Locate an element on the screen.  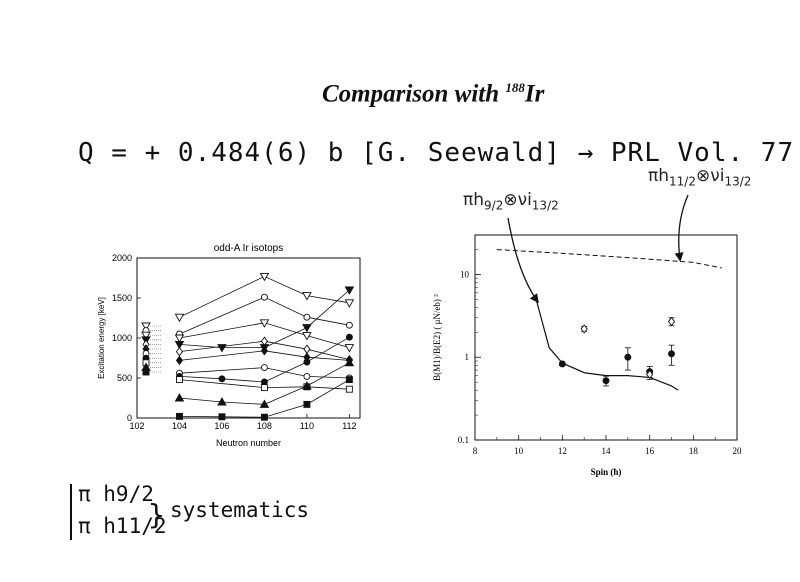
legend is located at coordinates (151, 349).